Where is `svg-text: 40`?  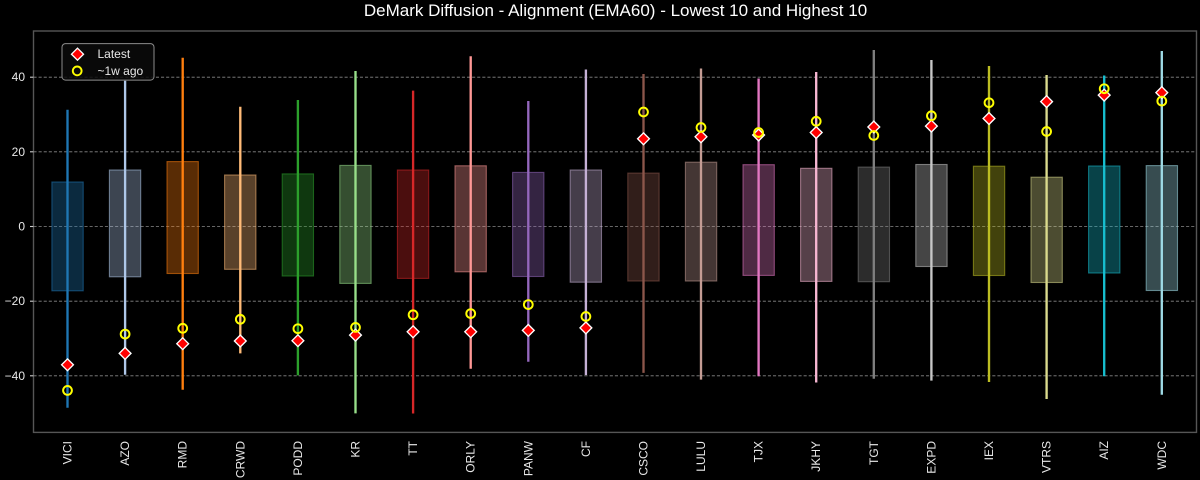
svg-text: 40 is located at coordinates (19, 77).